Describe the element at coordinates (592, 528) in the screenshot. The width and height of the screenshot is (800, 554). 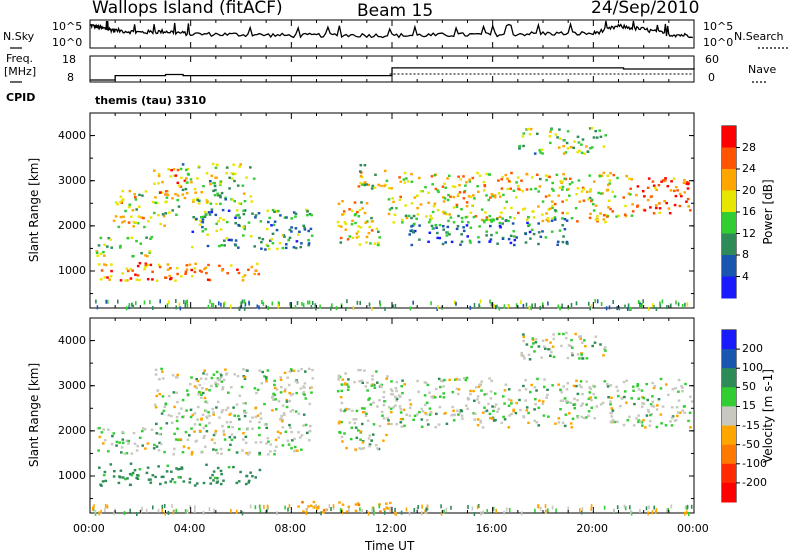
I see `time-tick-label-5: 20:00` at that location.